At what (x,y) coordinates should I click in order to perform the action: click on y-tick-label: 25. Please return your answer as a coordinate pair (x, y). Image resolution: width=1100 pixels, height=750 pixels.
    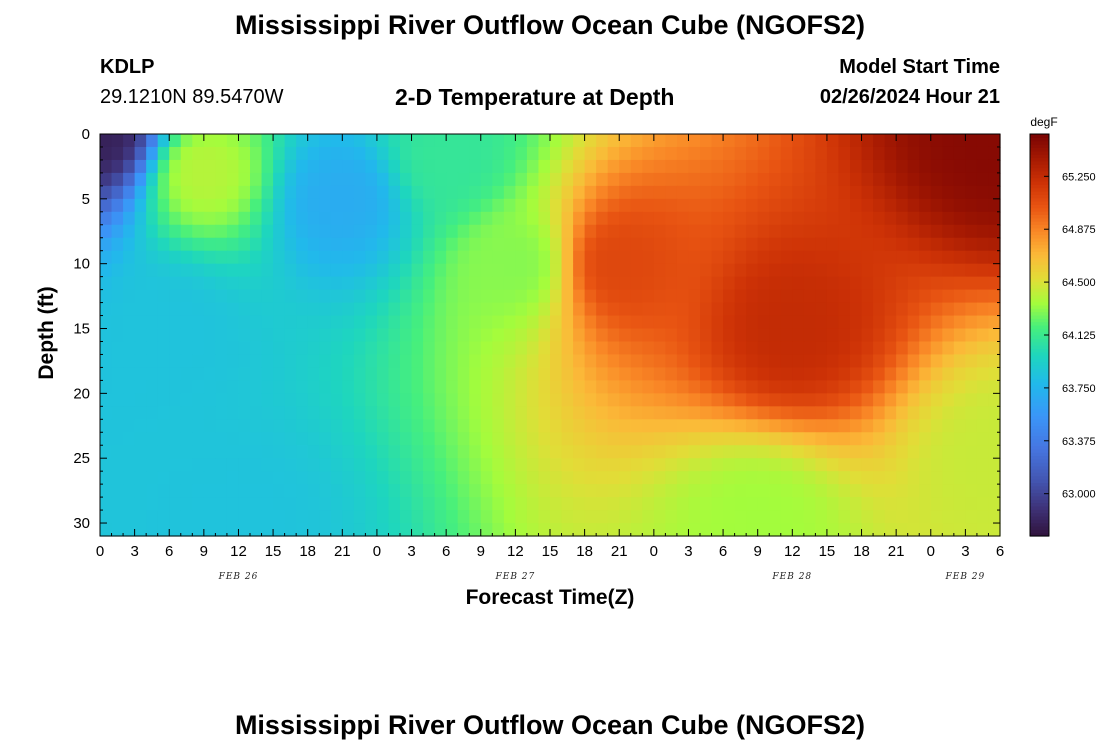
    Looking at the image, I should click on (81, 458).